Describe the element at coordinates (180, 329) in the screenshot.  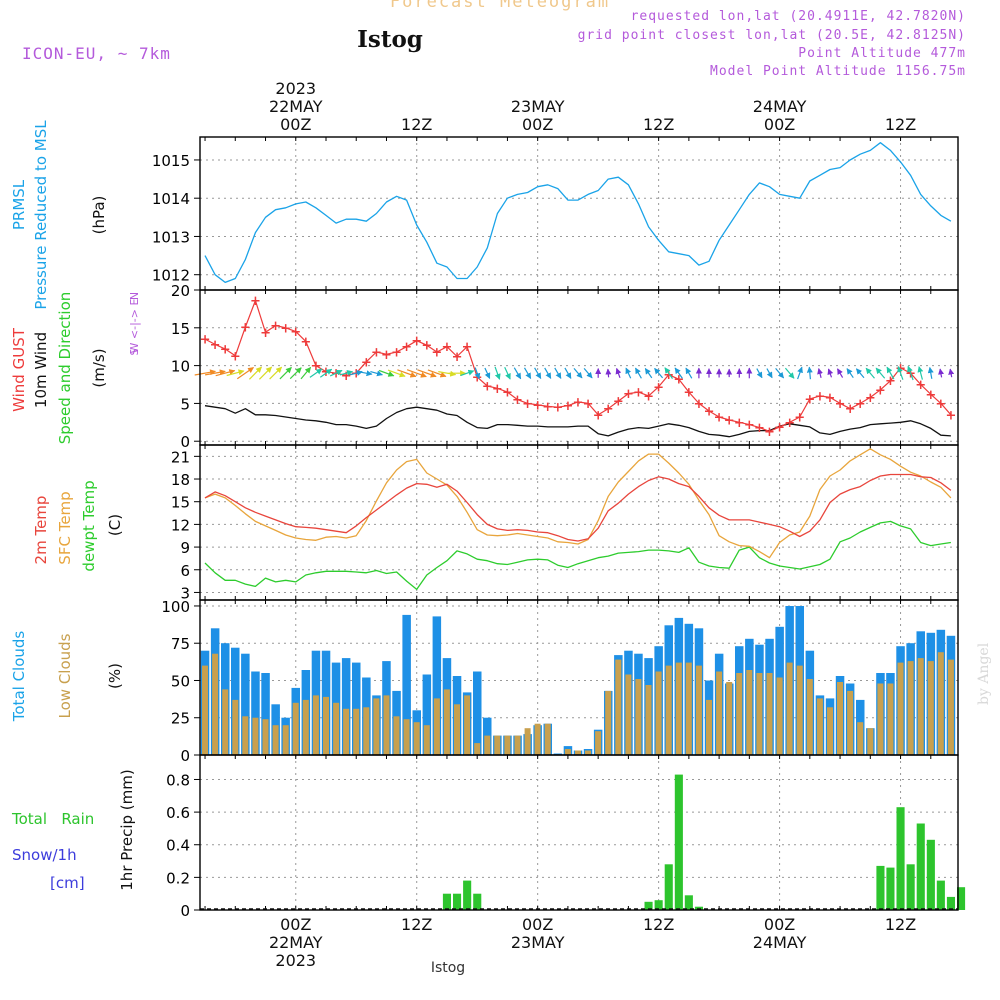
I see `panel-2-ytick-label: 15` at that location.